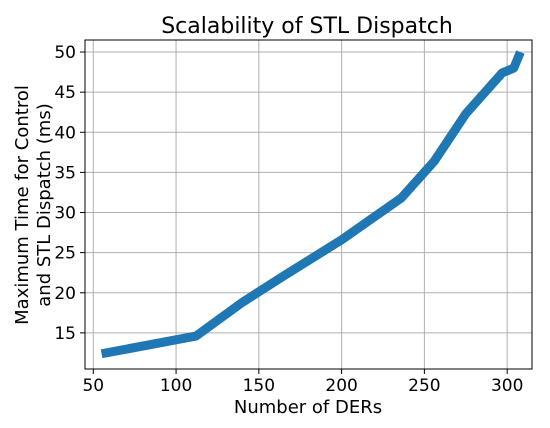  Describe the element at coordinates (65, 334) in the screenshot. I see `y-tick-label: 15` at that location.